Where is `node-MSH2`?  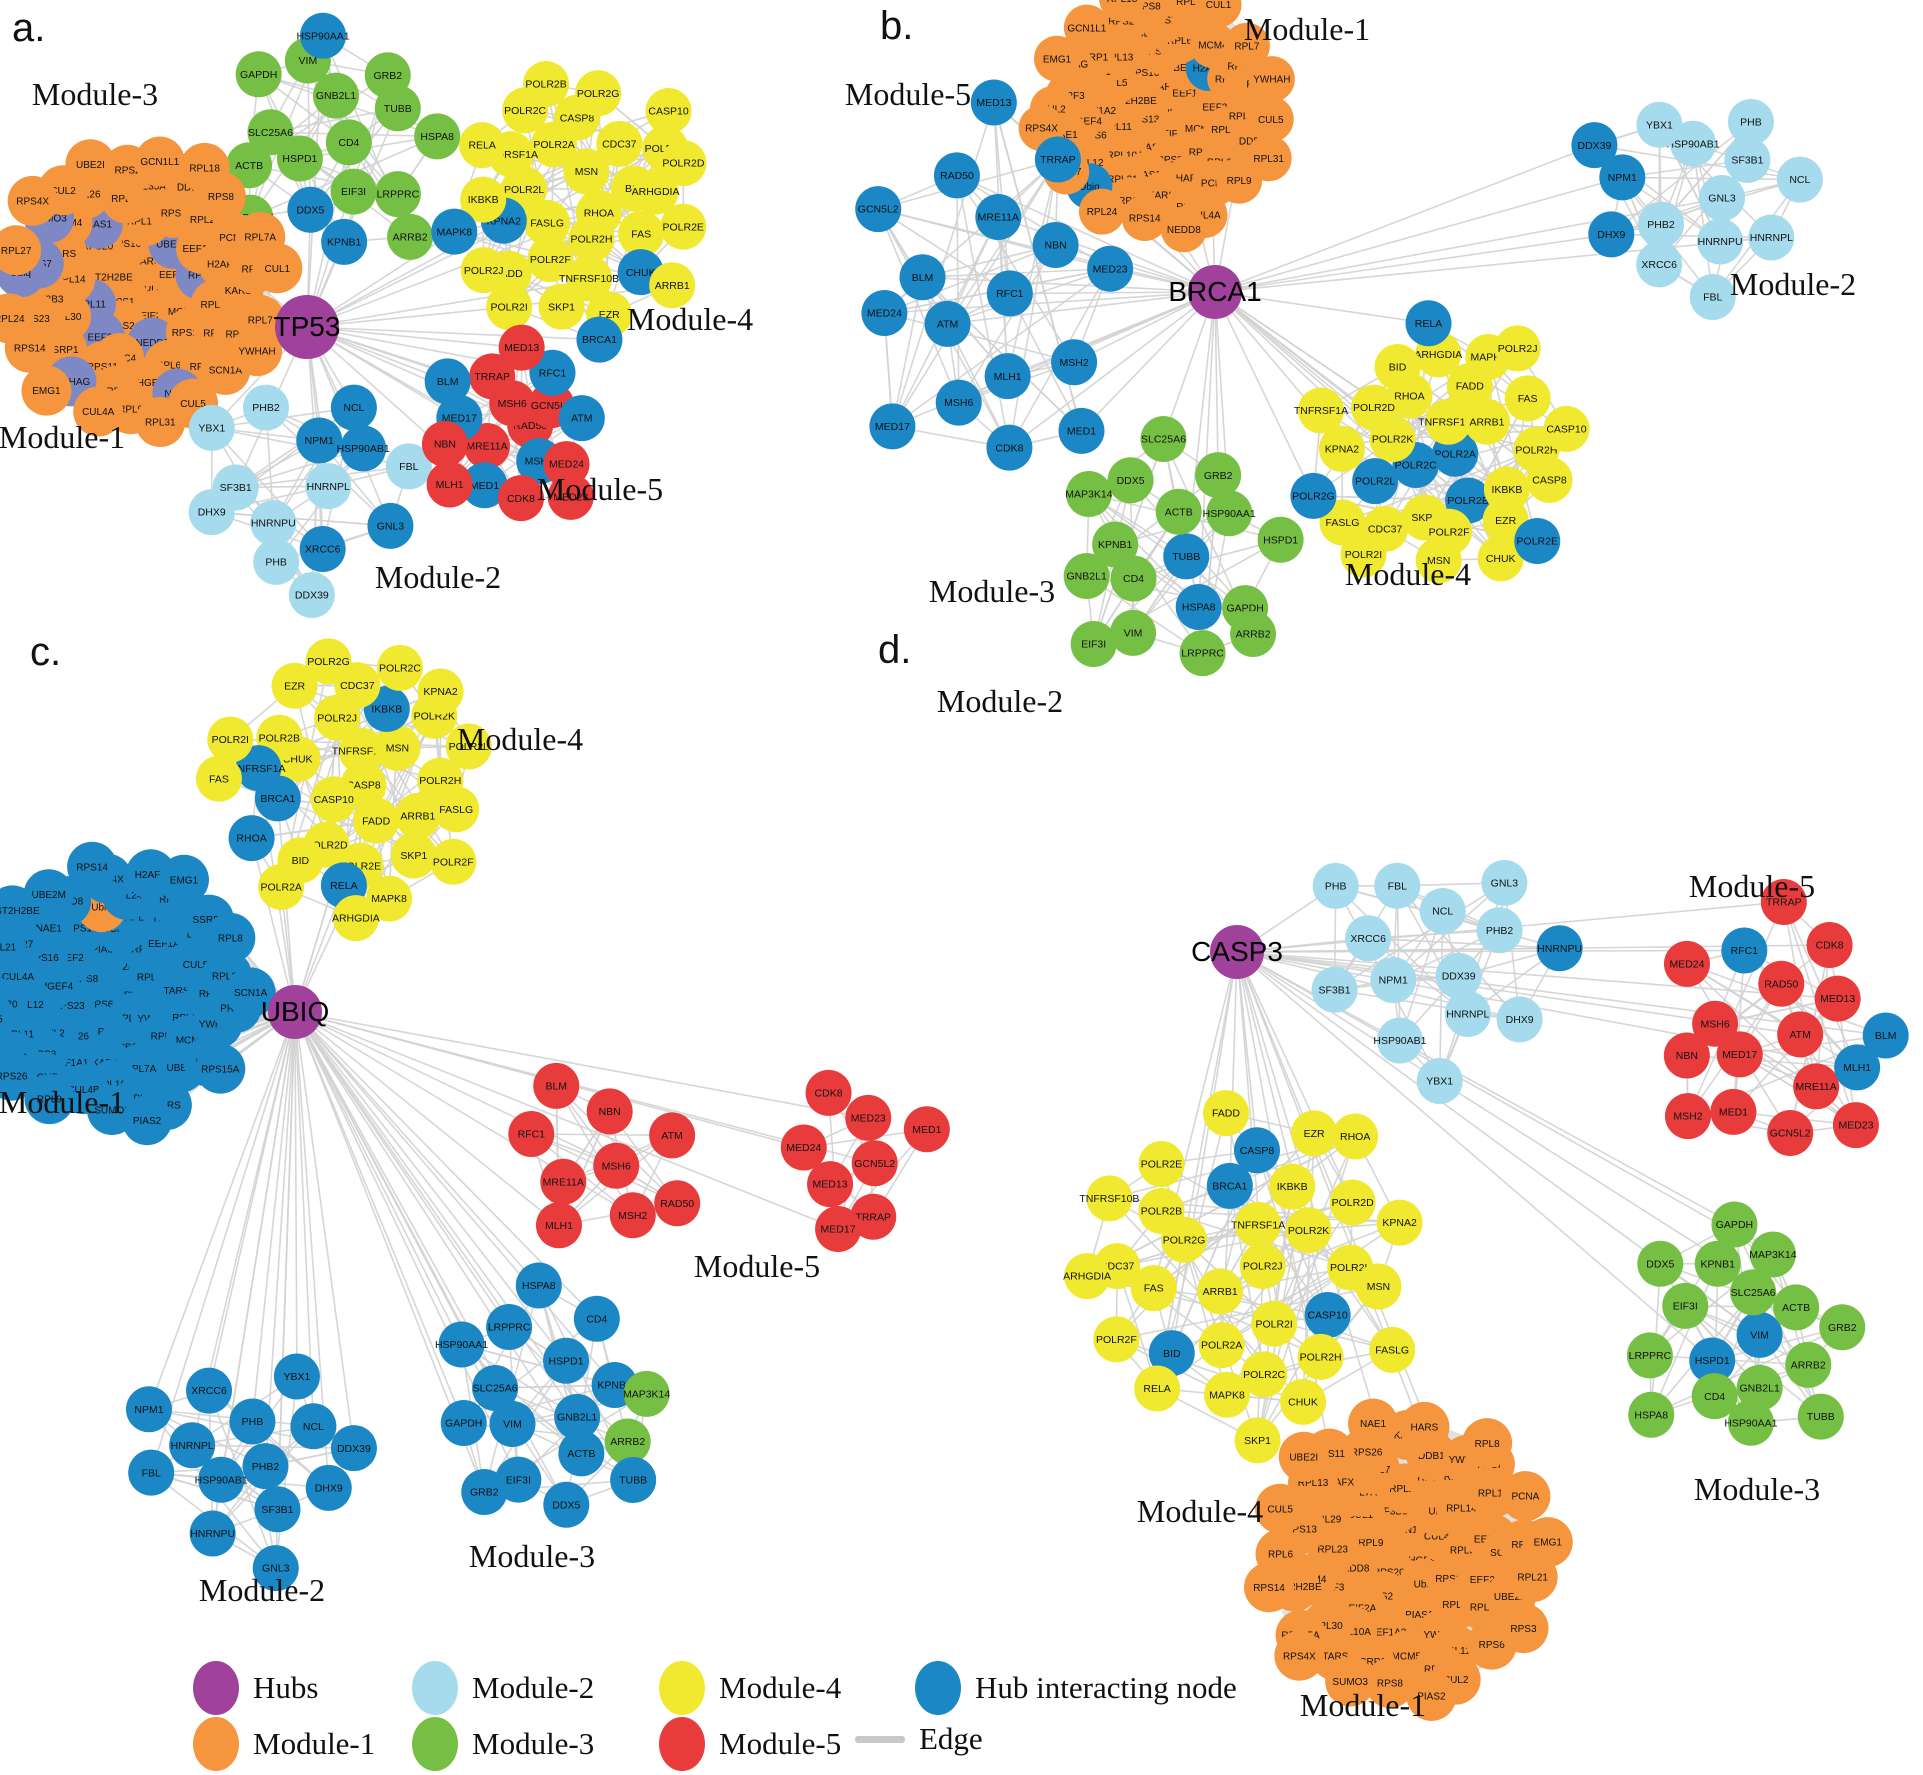 node-MSH2 is located at coordinates (1074, 362).